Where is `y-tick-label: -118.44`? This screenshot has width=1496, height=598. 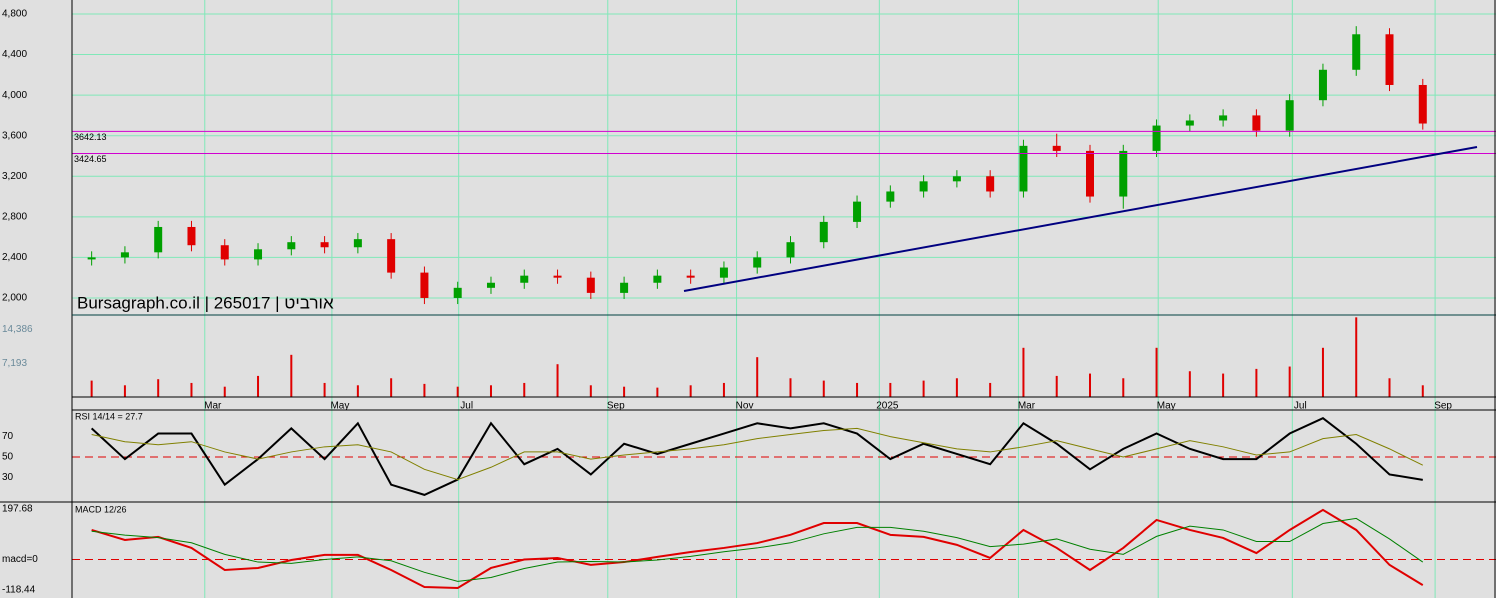
y-tick-label: -118.44 is located at coordinates (19, 590).